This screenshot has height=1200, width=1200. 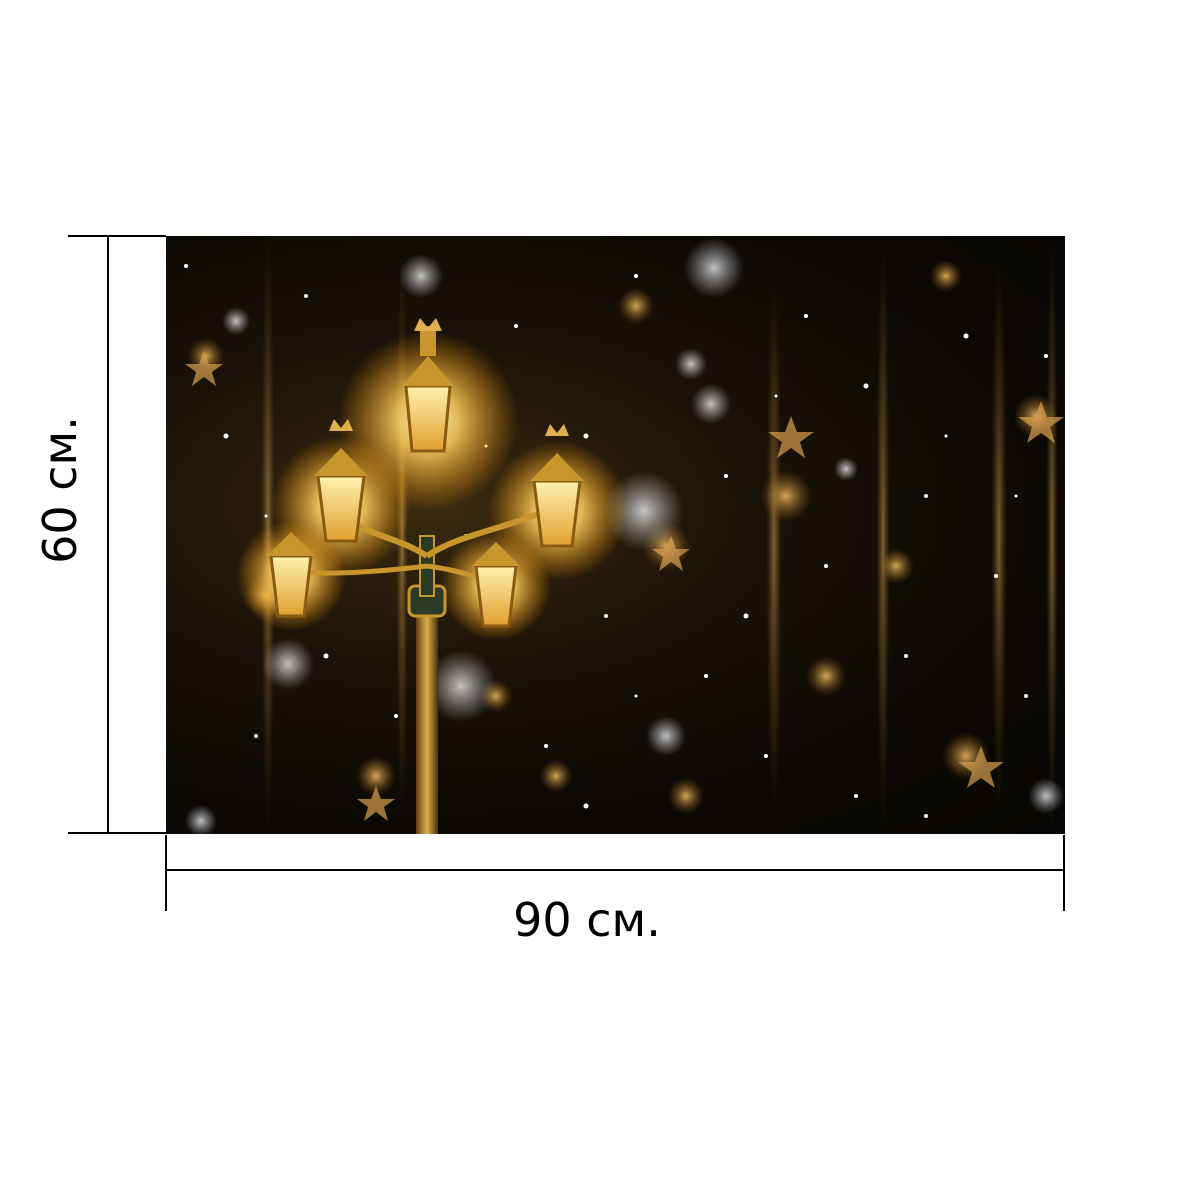 I want to click on height-bottom-tick, so click(x=117, y=833).